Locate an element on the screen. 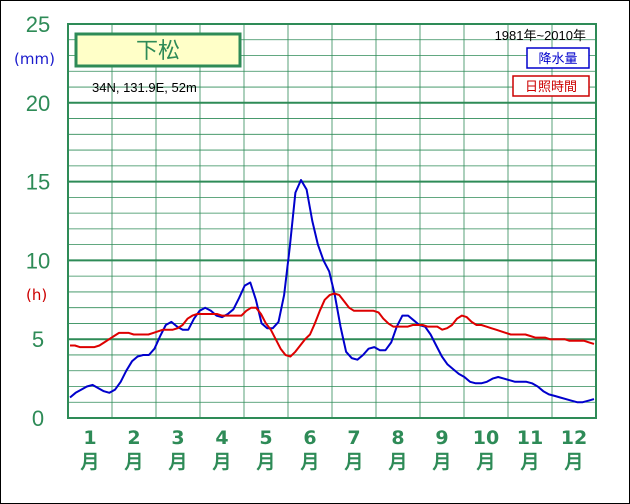  legend-precip-label: 降水量 is located at coordinates (557, 59).